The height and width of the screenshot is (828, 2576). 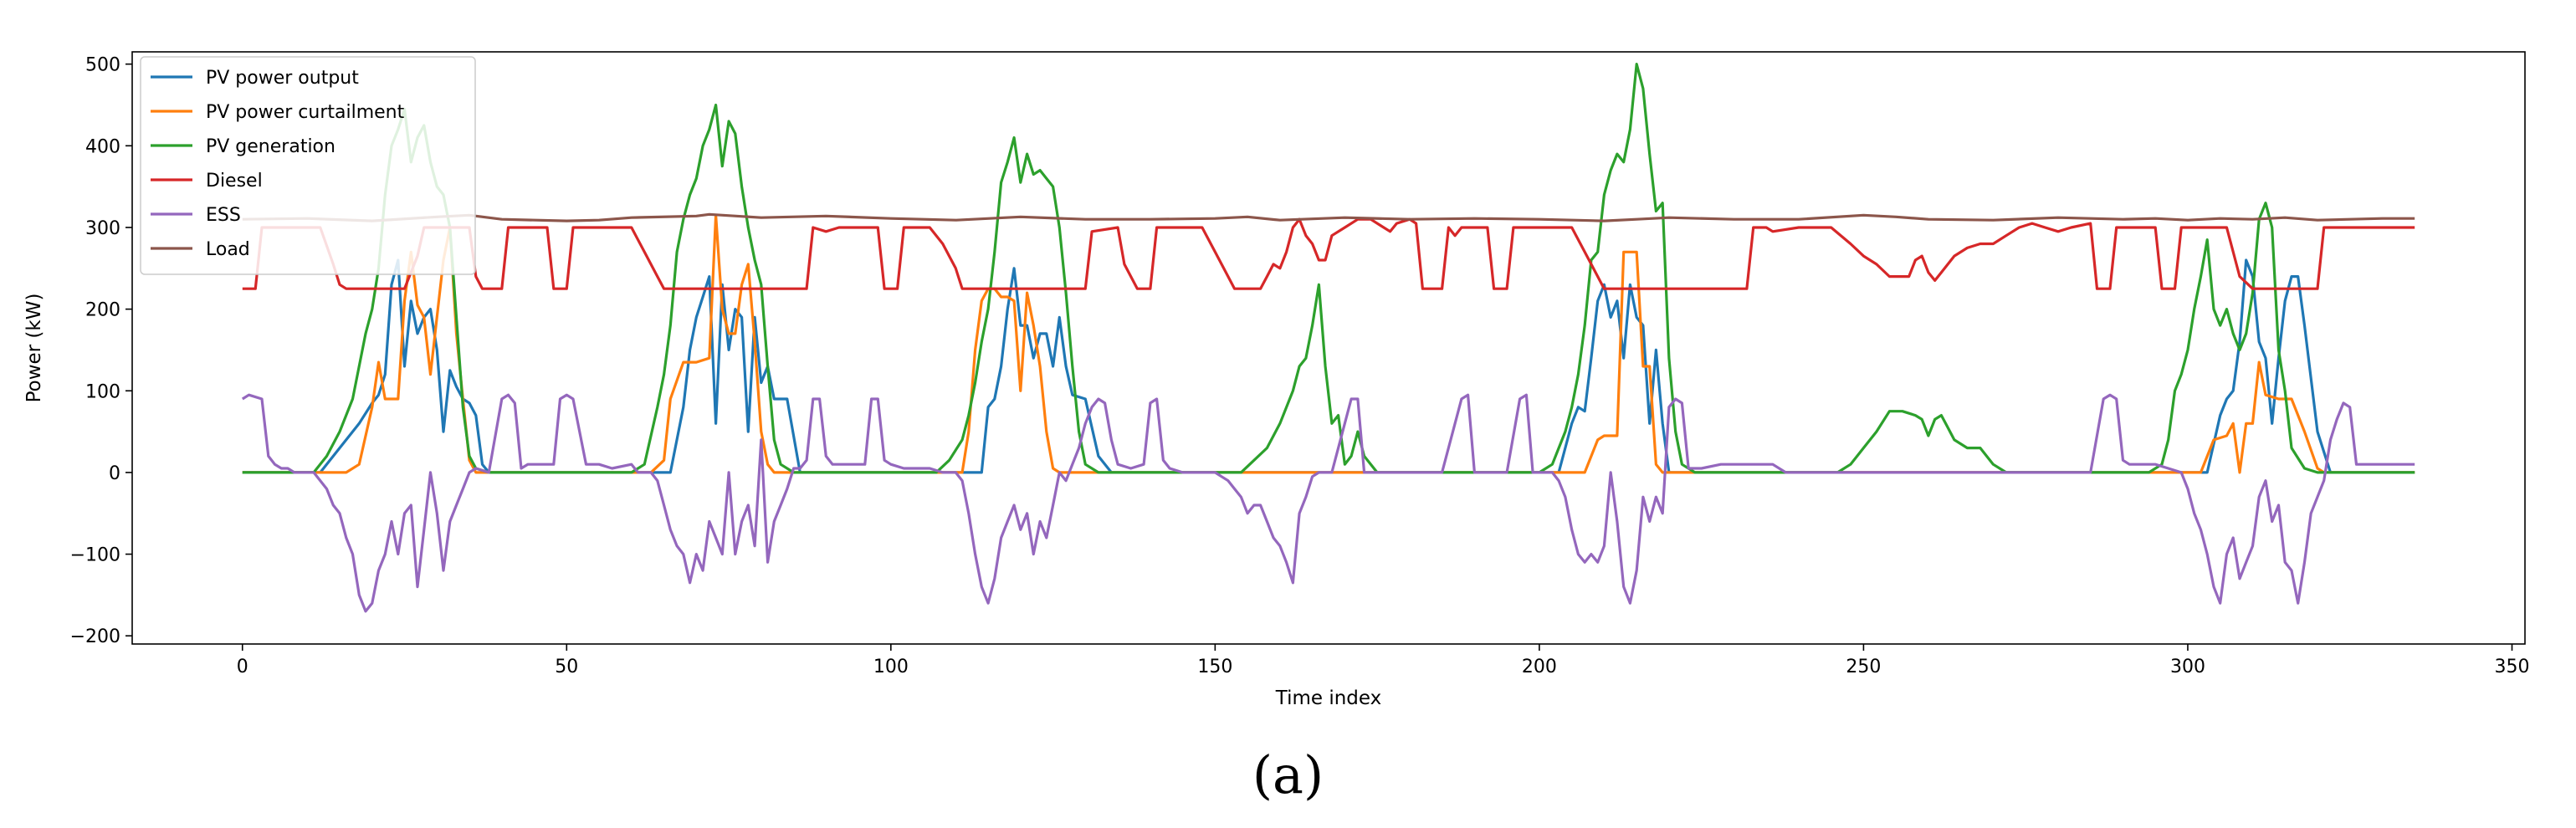 I want to click on x-tick-label: 300, so click(x=2187, y=667).